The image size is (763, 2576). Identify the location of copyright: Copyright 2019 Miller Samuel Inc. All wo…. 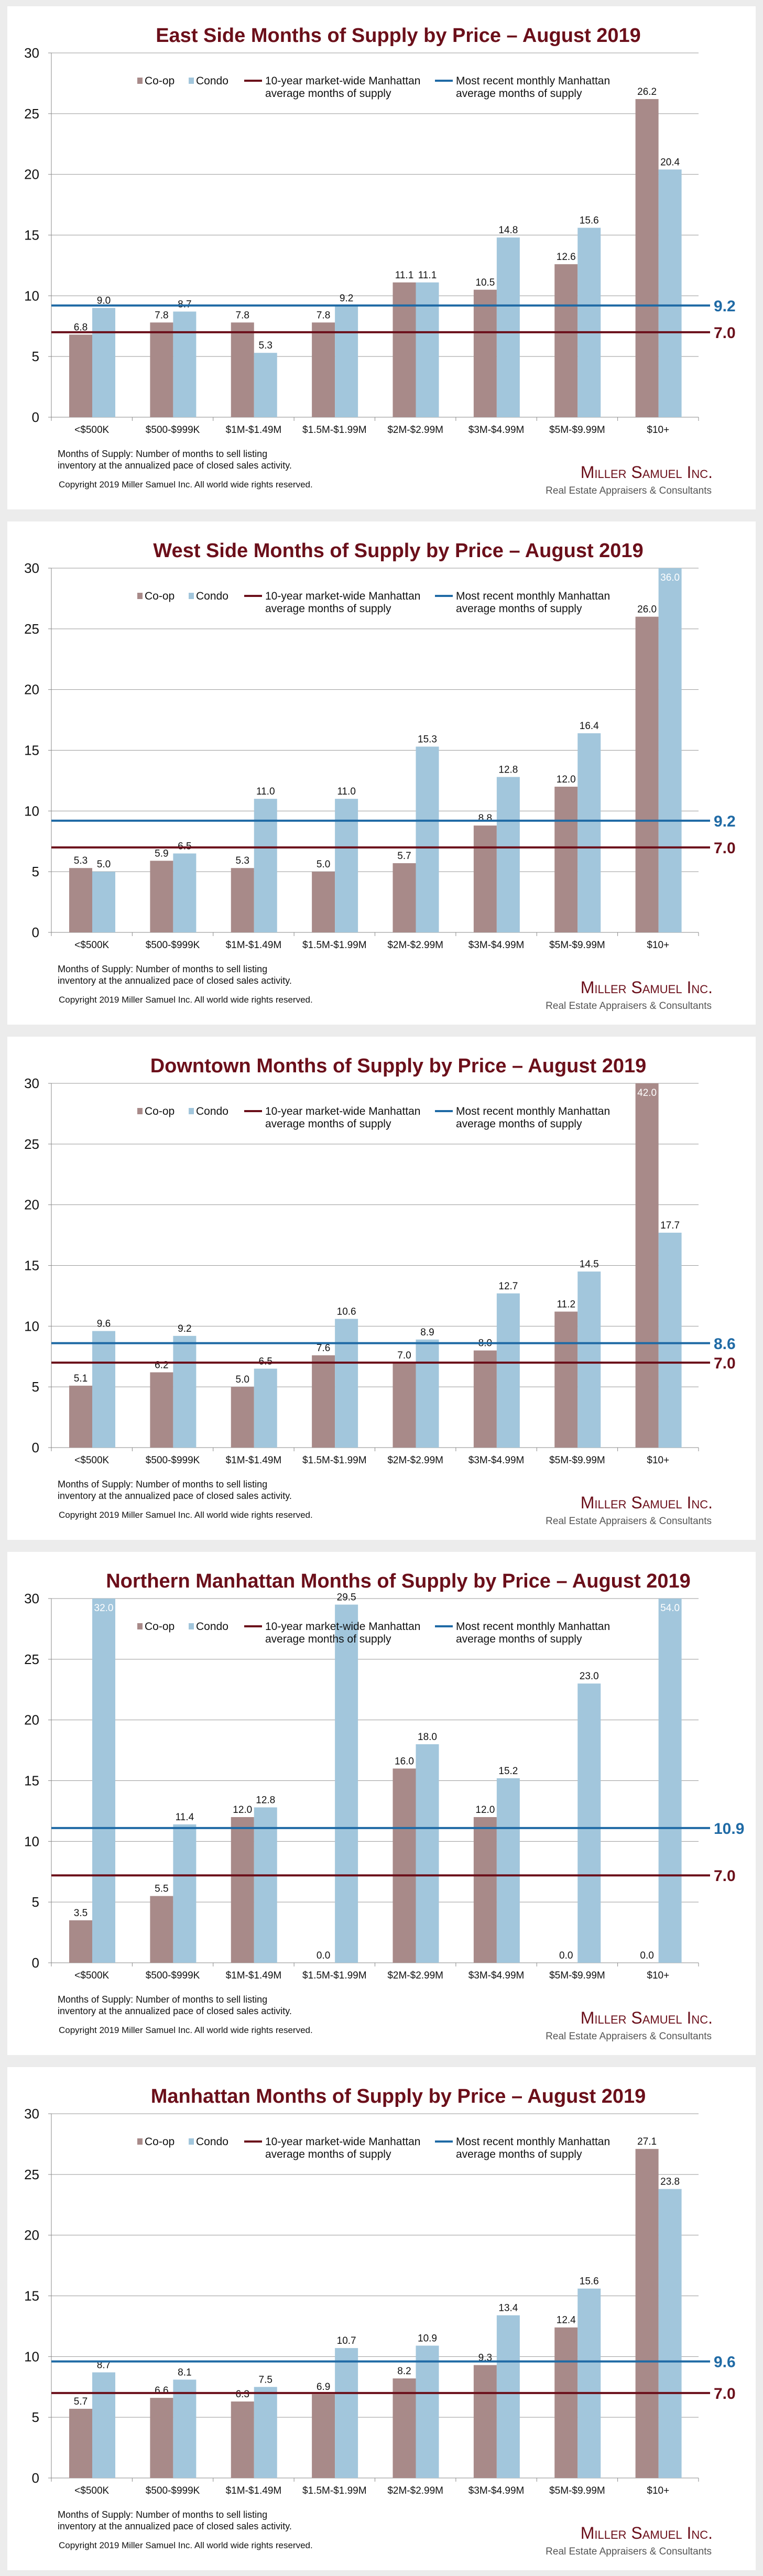
(186, 485).